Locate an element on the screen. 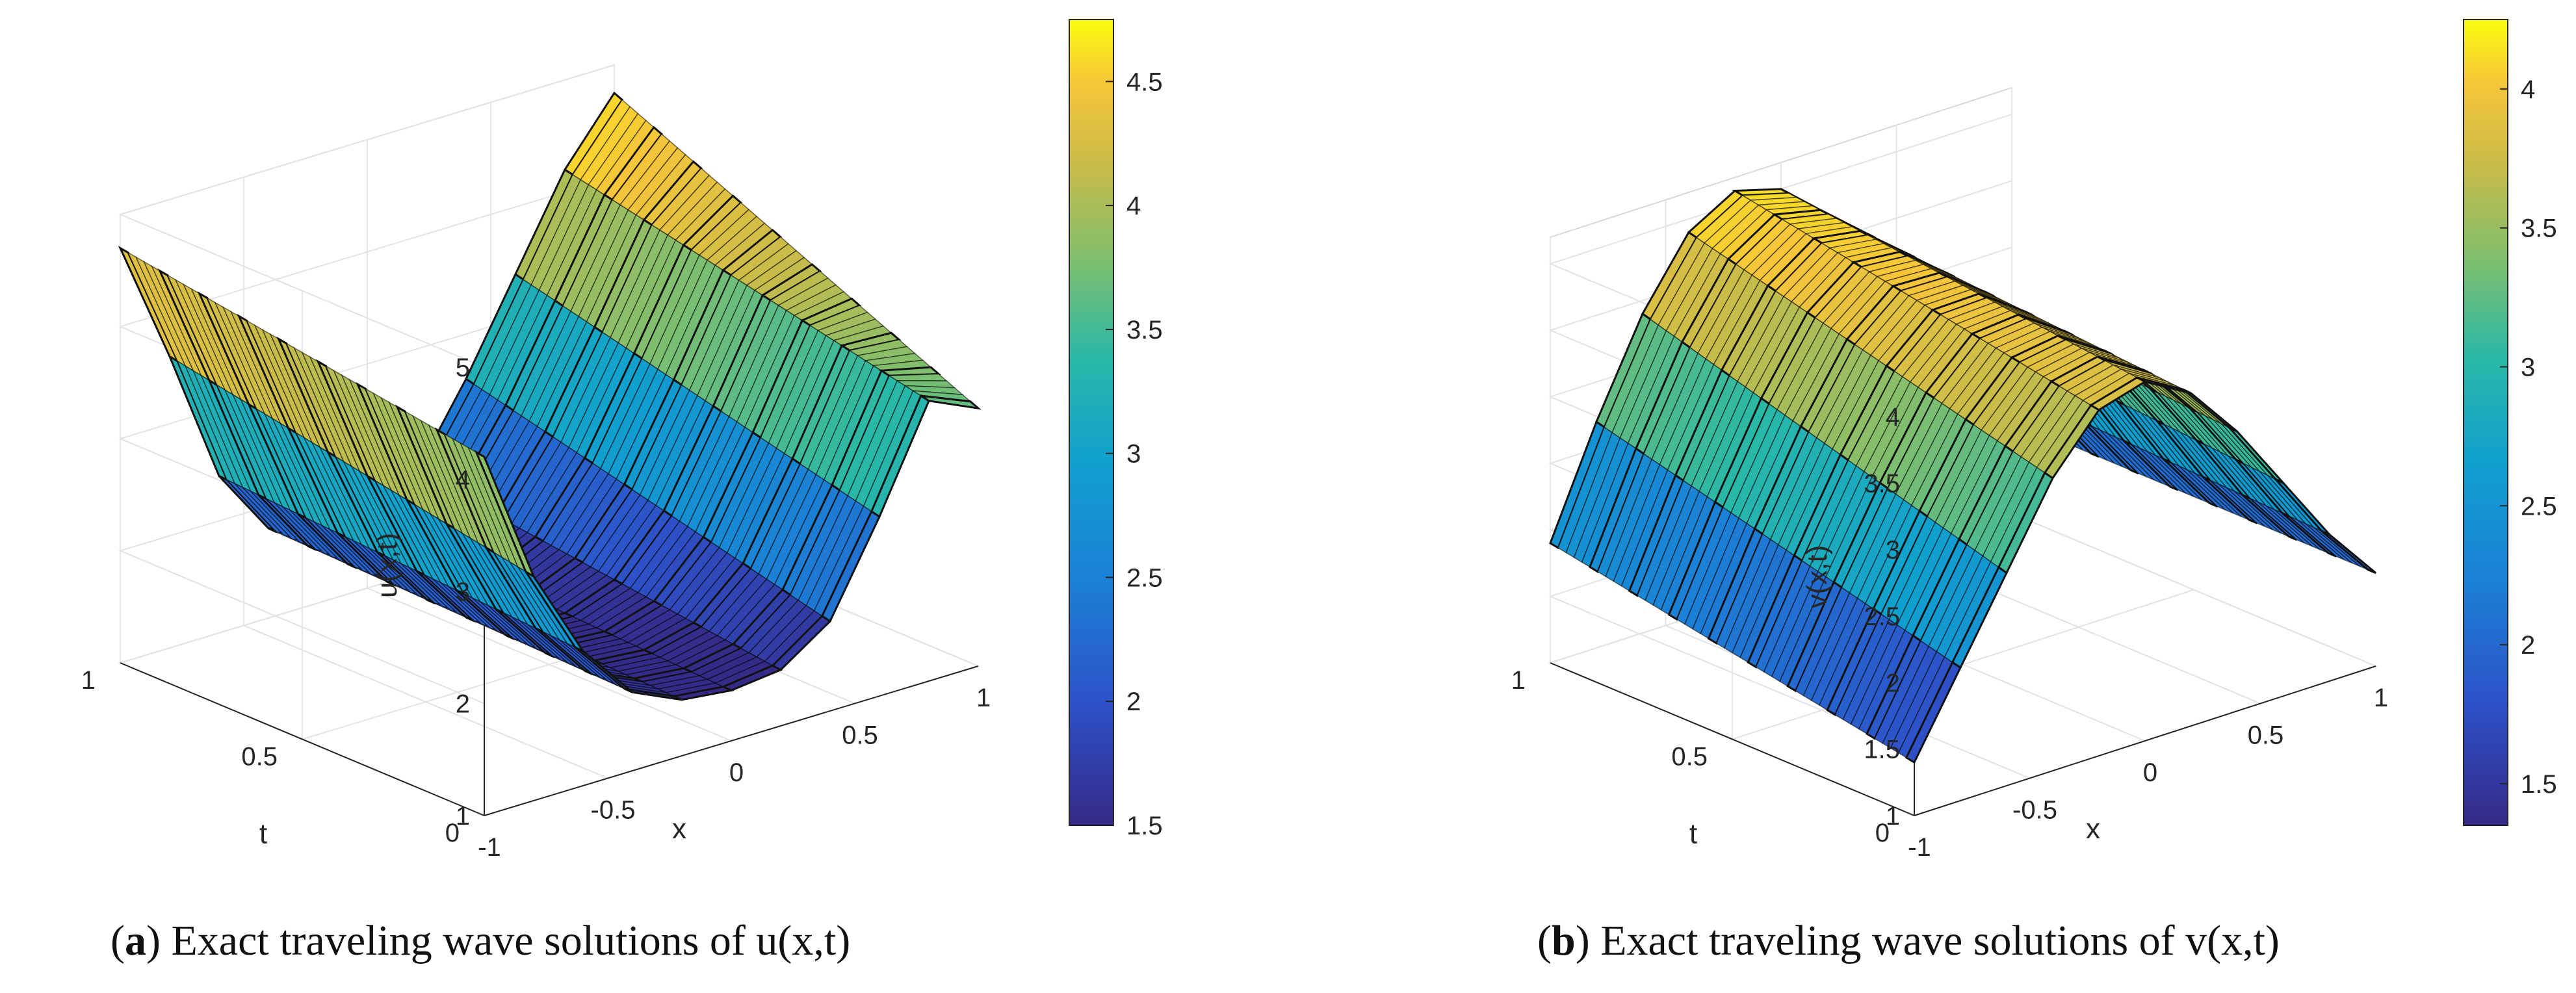 The image size is (2576, 993). caption-a-label: a is located at coordinates (135, 941).